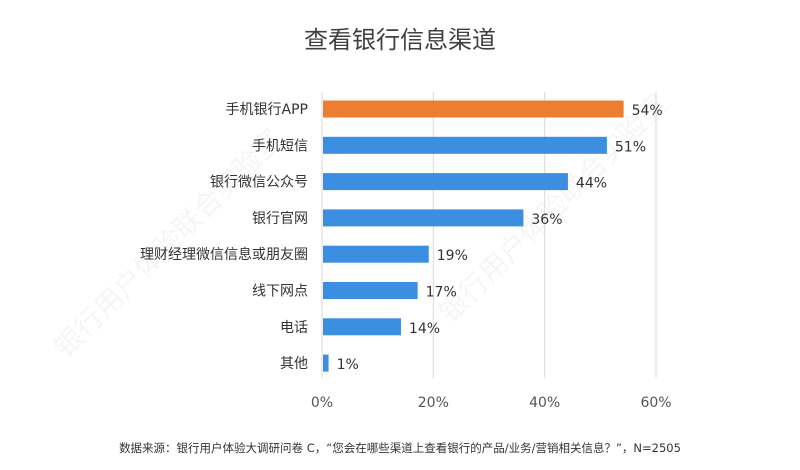  I want to click on x-tick-label-60: 60%, so click(655, 403).